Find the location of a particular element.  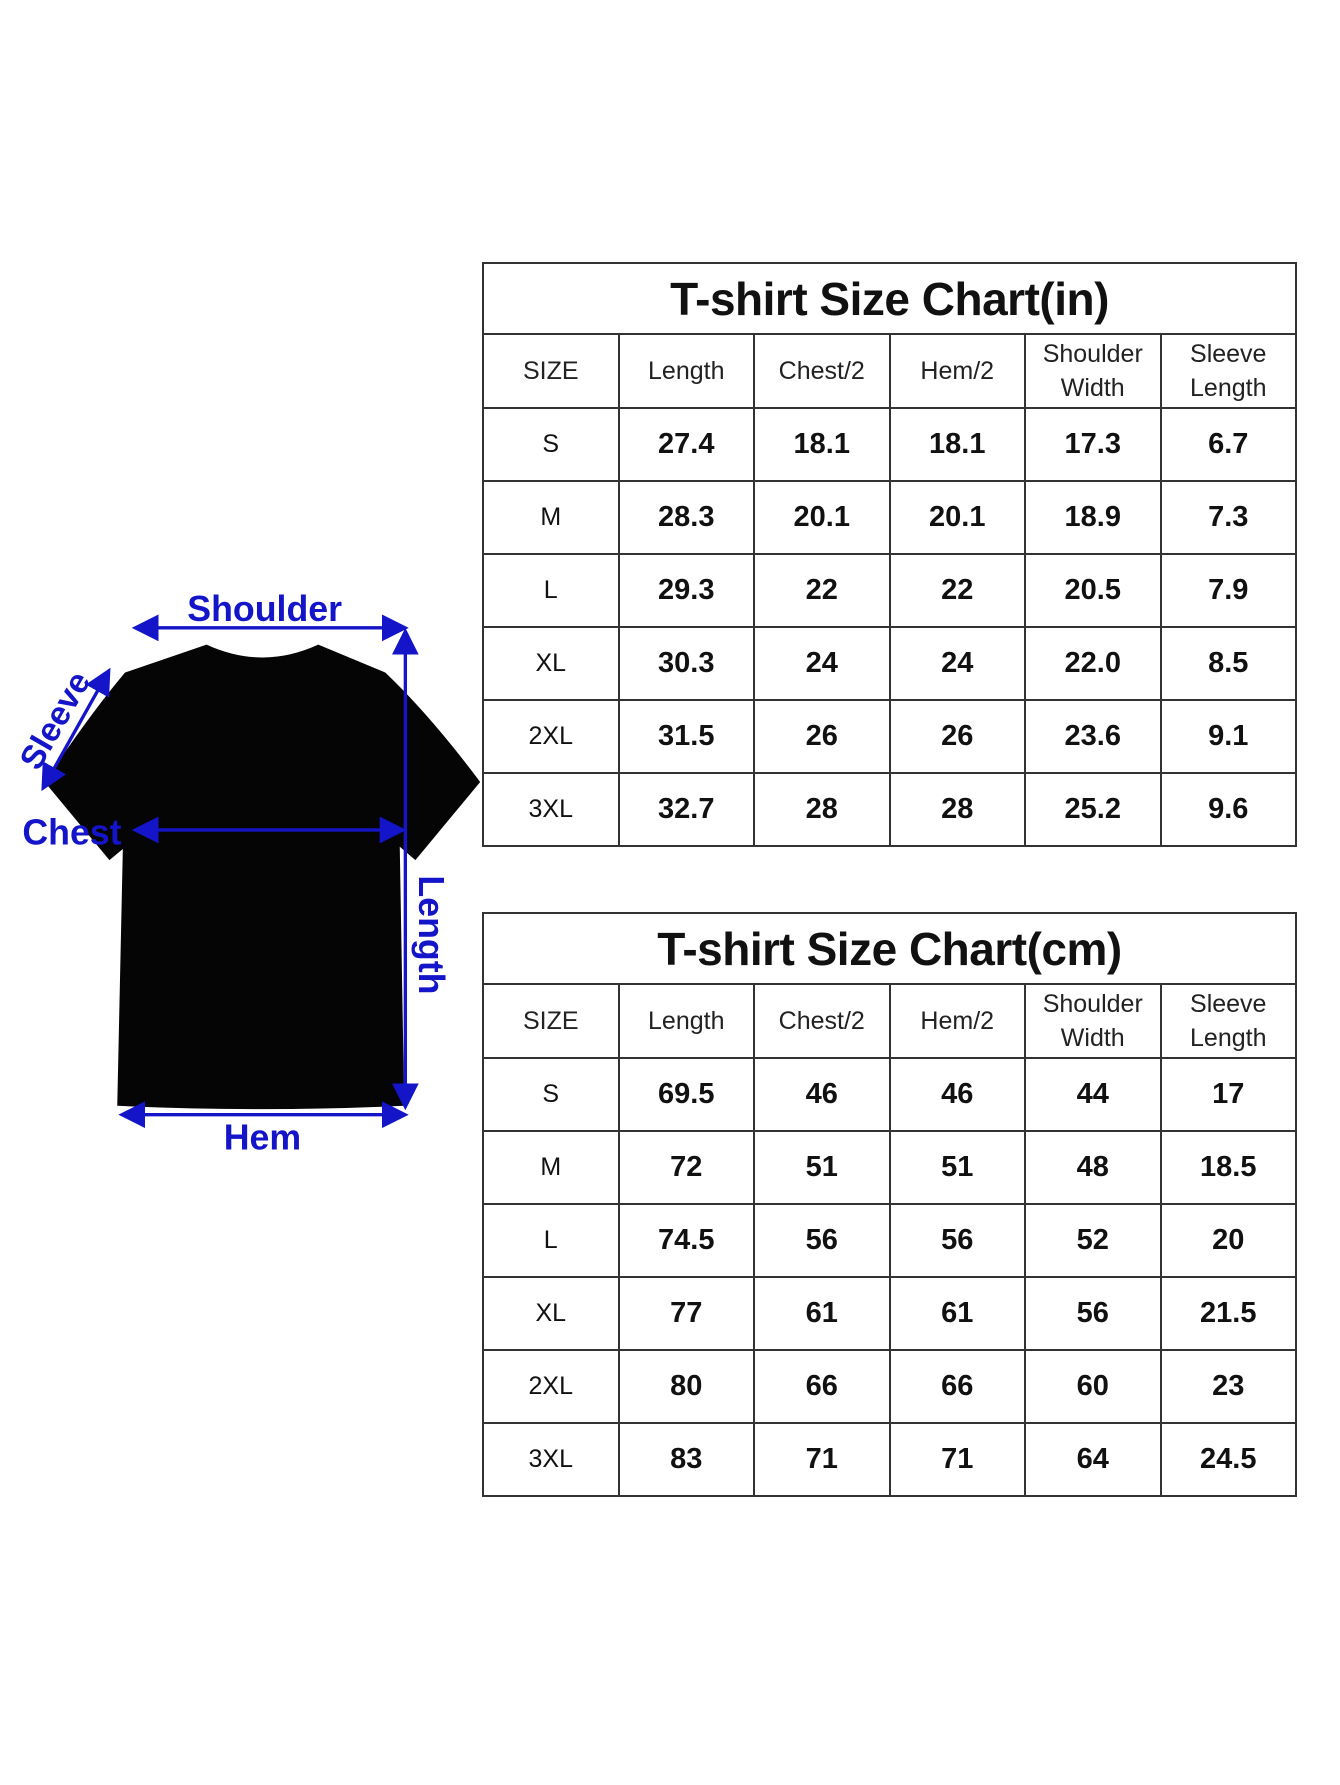

measurement-cell: 72 is located at coordinates (686, 1167).